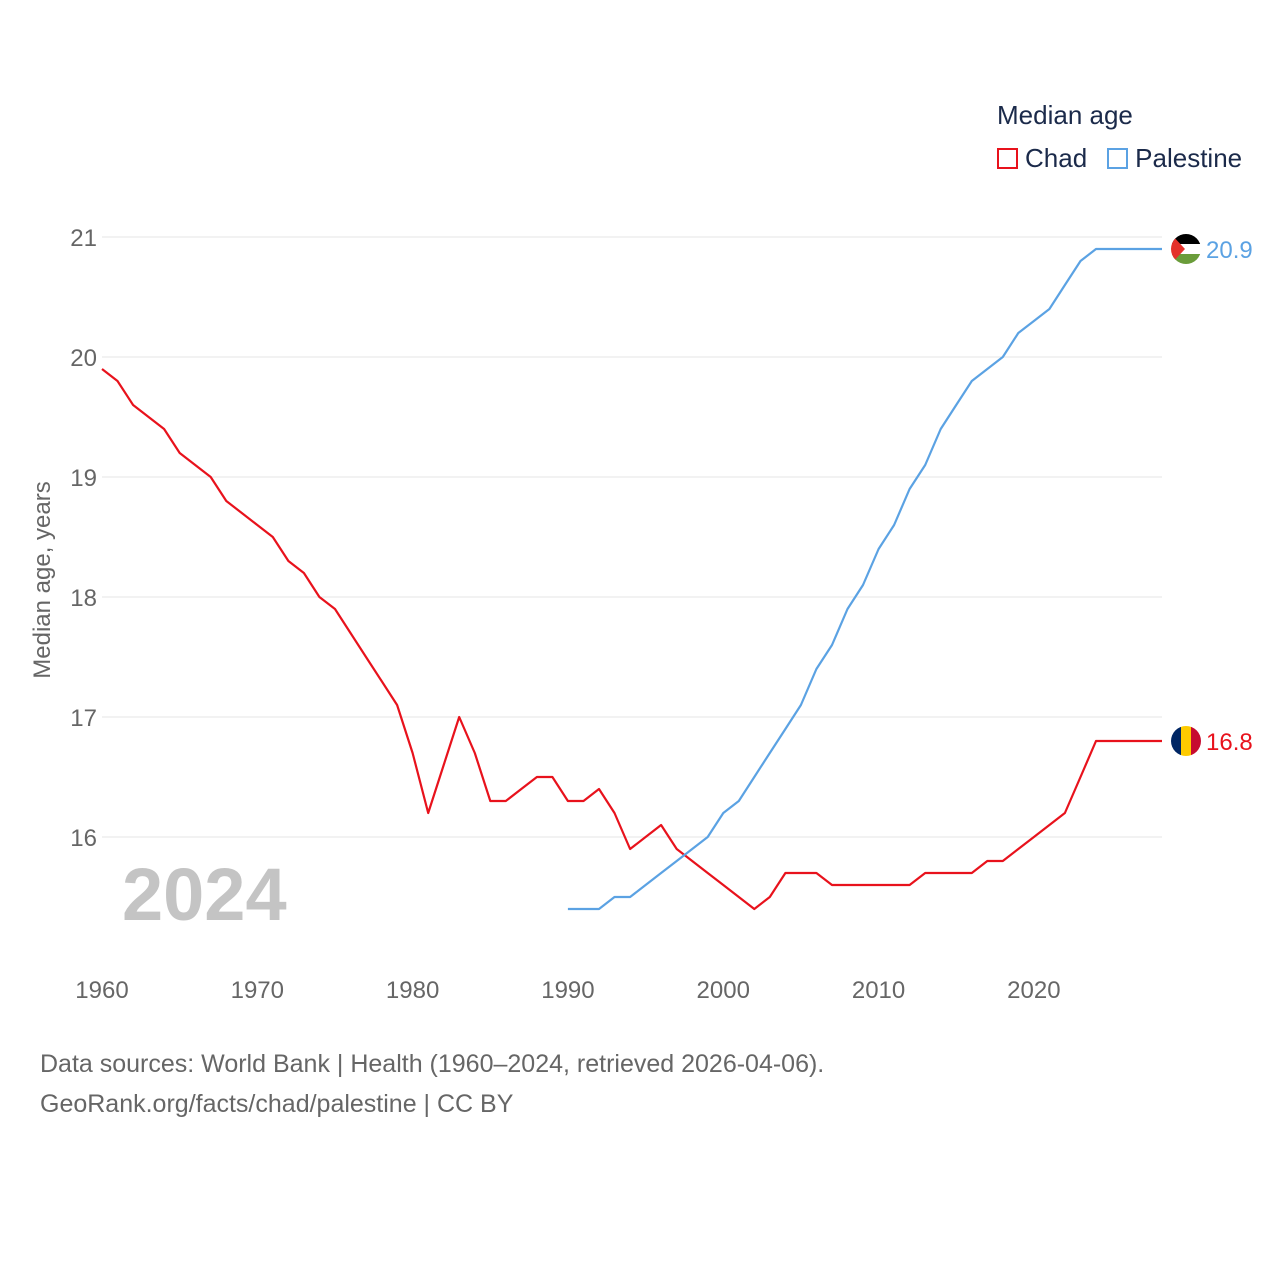  I want to click on y-tick-label: 21, so click(83, 238).